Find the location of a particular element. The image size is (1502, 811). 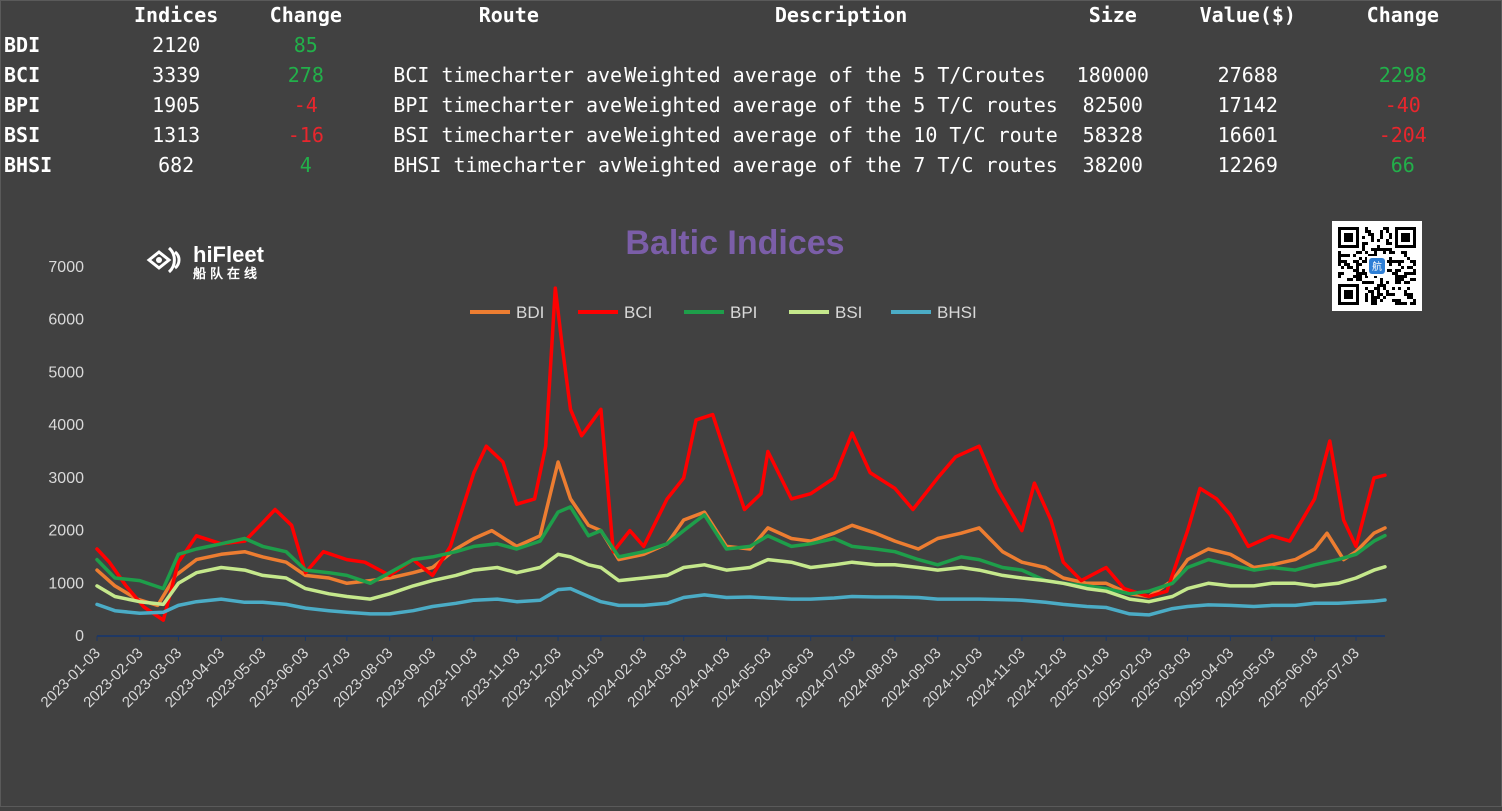

value-cell is located at coordinates (1248, 45).